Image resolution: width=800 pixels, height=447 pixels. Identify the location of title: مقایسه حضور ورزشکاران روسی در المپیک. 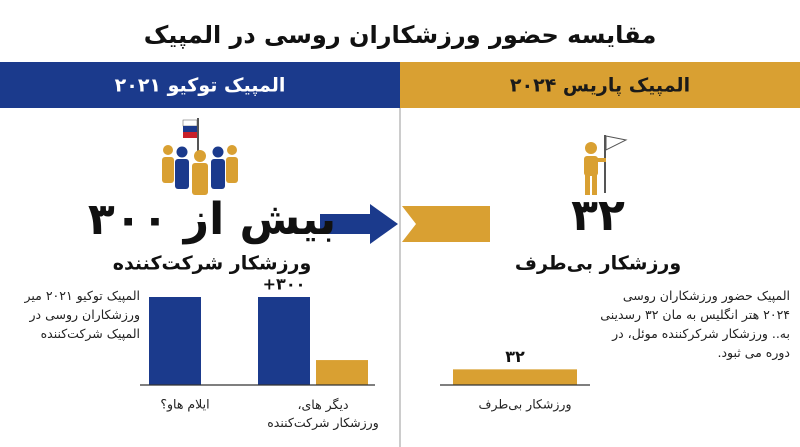
(400, 35).